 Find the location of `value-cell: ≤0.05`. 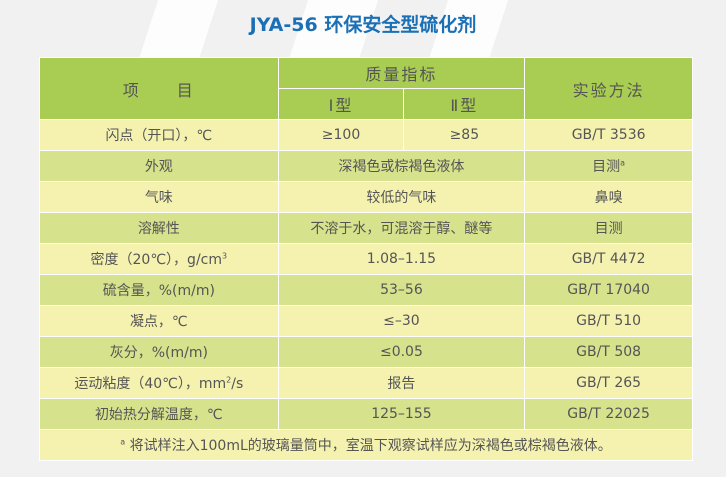

value-cell: ≤0.05 is located at coordinates (401, 352).